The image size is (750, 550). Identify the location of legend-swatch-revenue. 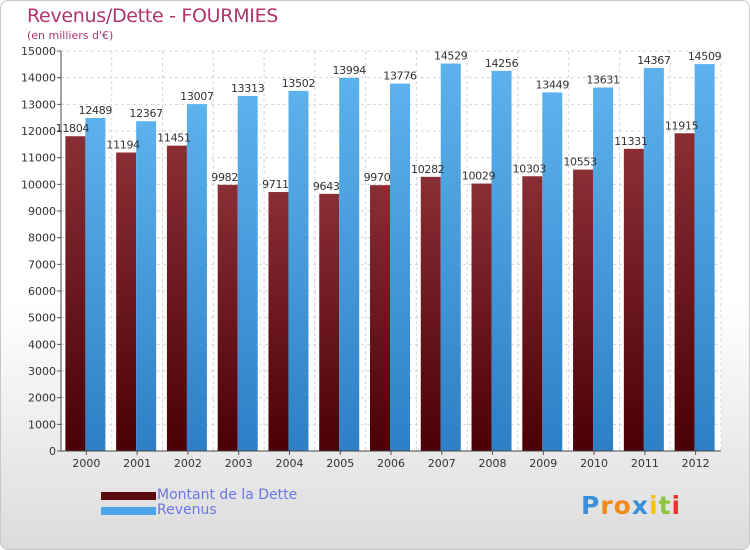
(128, 511).